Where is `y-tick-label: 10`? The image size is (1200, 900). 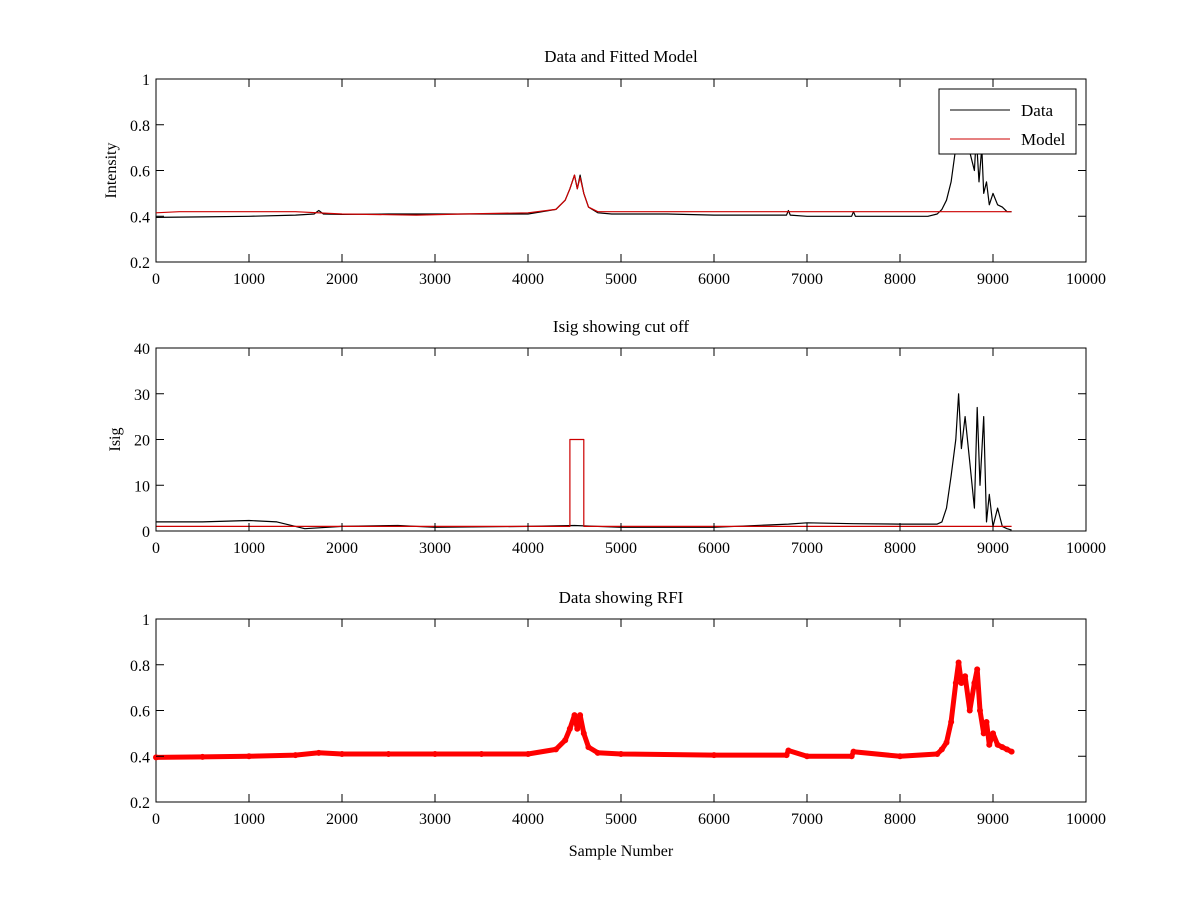 y-tick-label: 10 is located at coordinates (142, 486).